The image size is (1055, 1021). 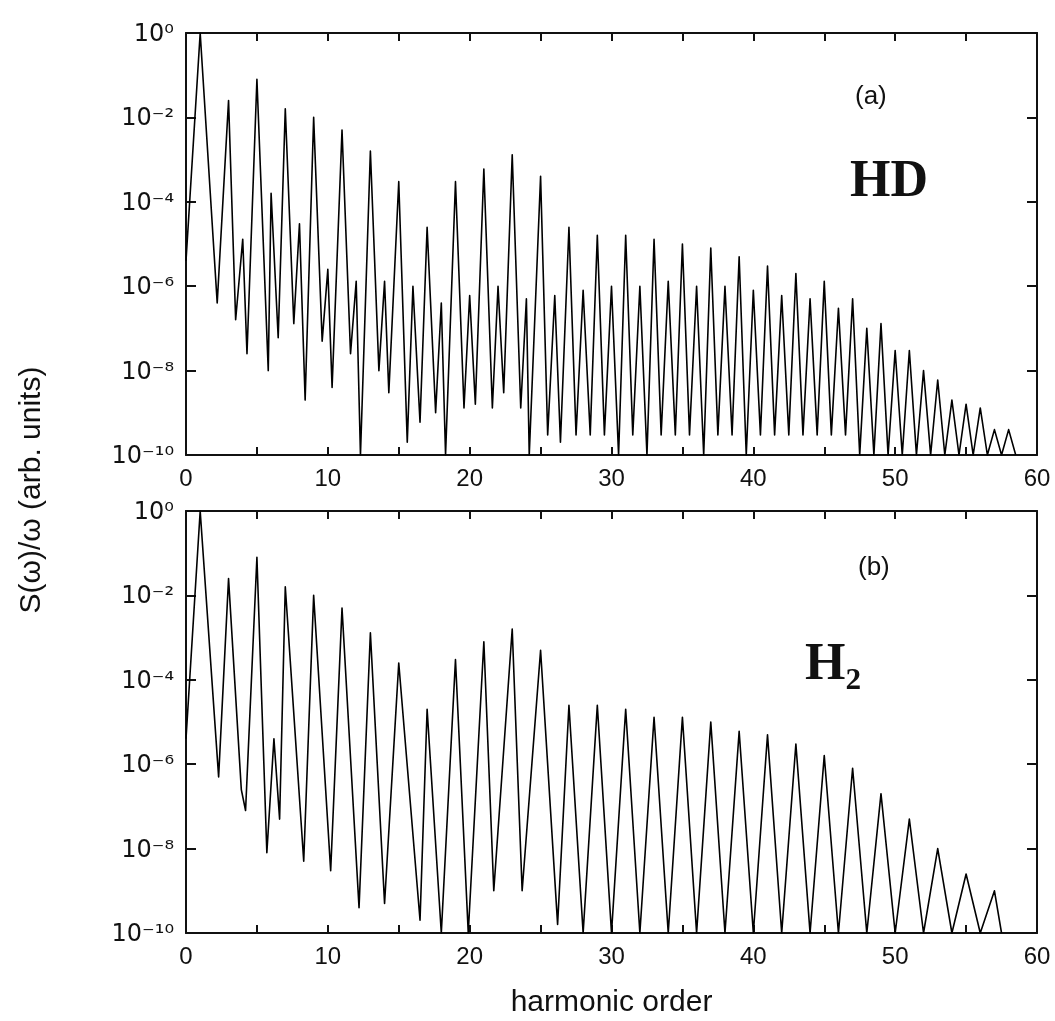 I want to click on annotation: H₂, so click(x=833, y=661).